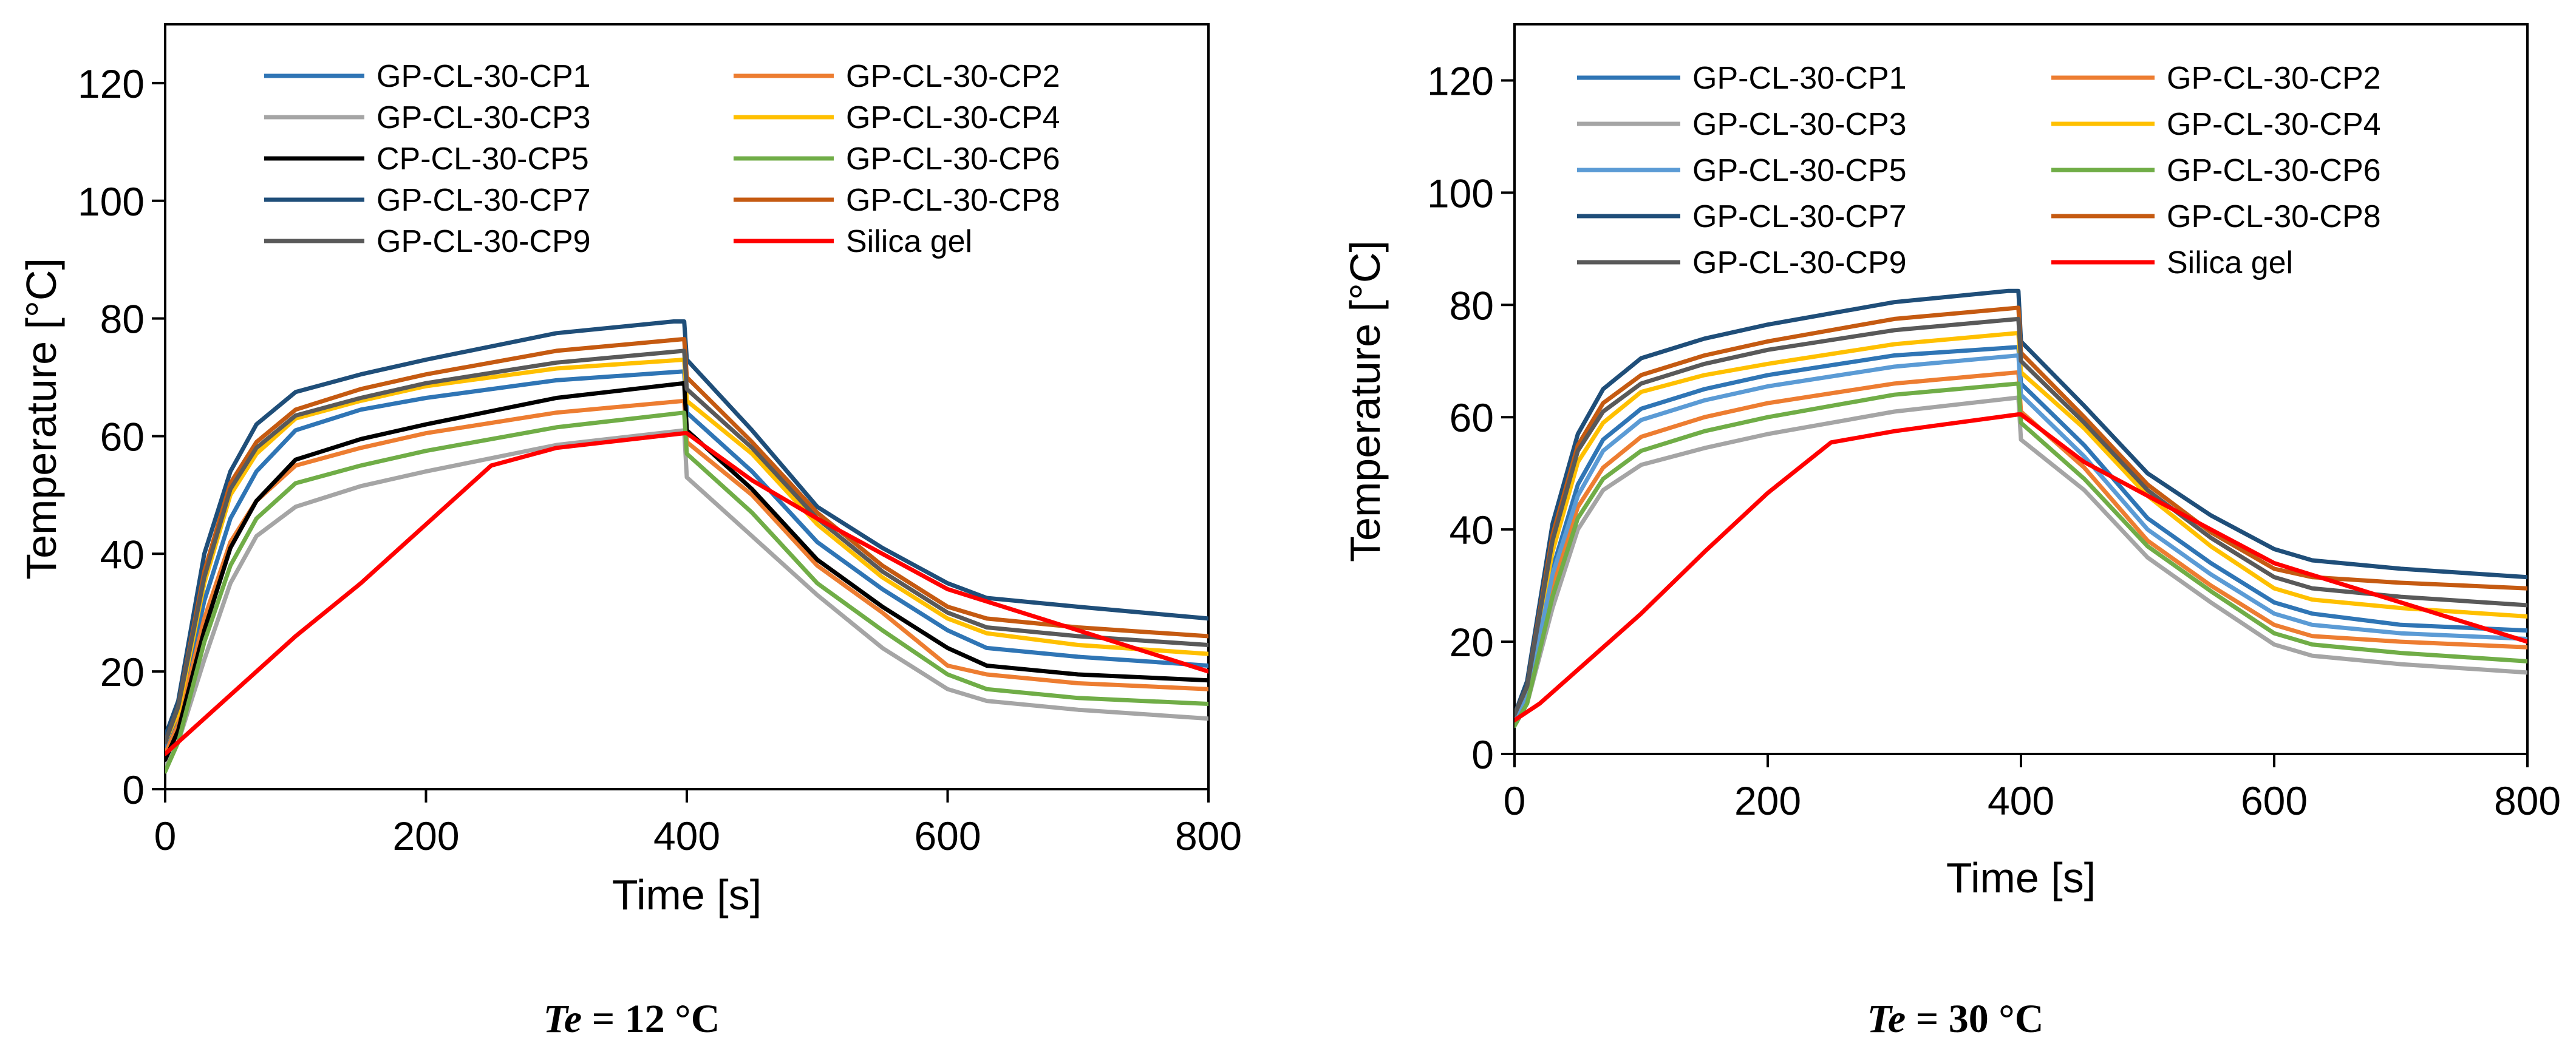  I want to click on chart-caption: Te = 30 °C, so click(1956, 1019).